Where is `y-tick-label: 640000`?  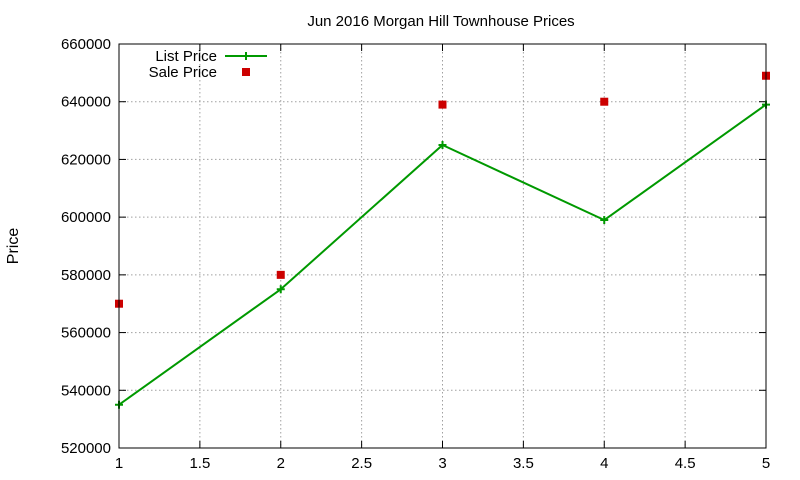
y-tick-label: 640000 is located at coordinates (86, 102).